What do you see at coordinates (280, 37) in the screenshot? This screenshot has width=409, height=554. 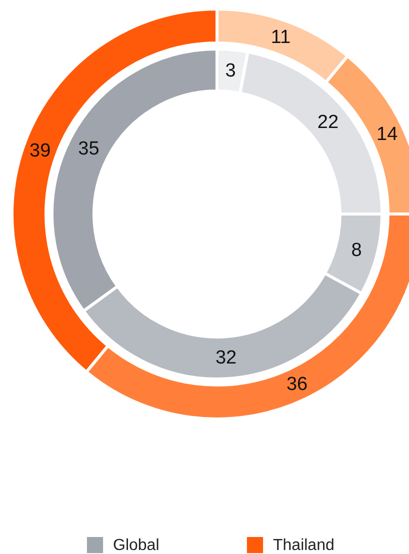 I see `data-label: 11` at bounding box center [280, 37].